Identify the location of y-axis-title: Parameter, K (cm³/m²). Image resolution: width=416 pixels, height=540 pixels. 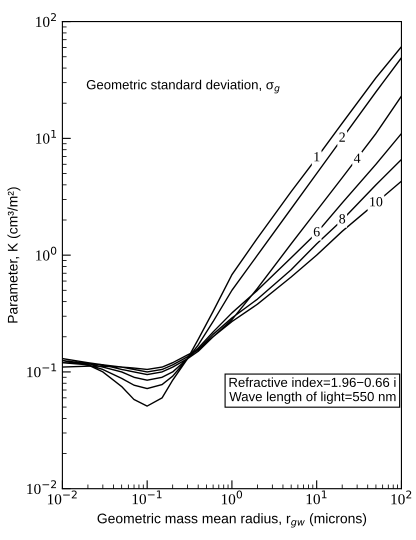
(13, 255).